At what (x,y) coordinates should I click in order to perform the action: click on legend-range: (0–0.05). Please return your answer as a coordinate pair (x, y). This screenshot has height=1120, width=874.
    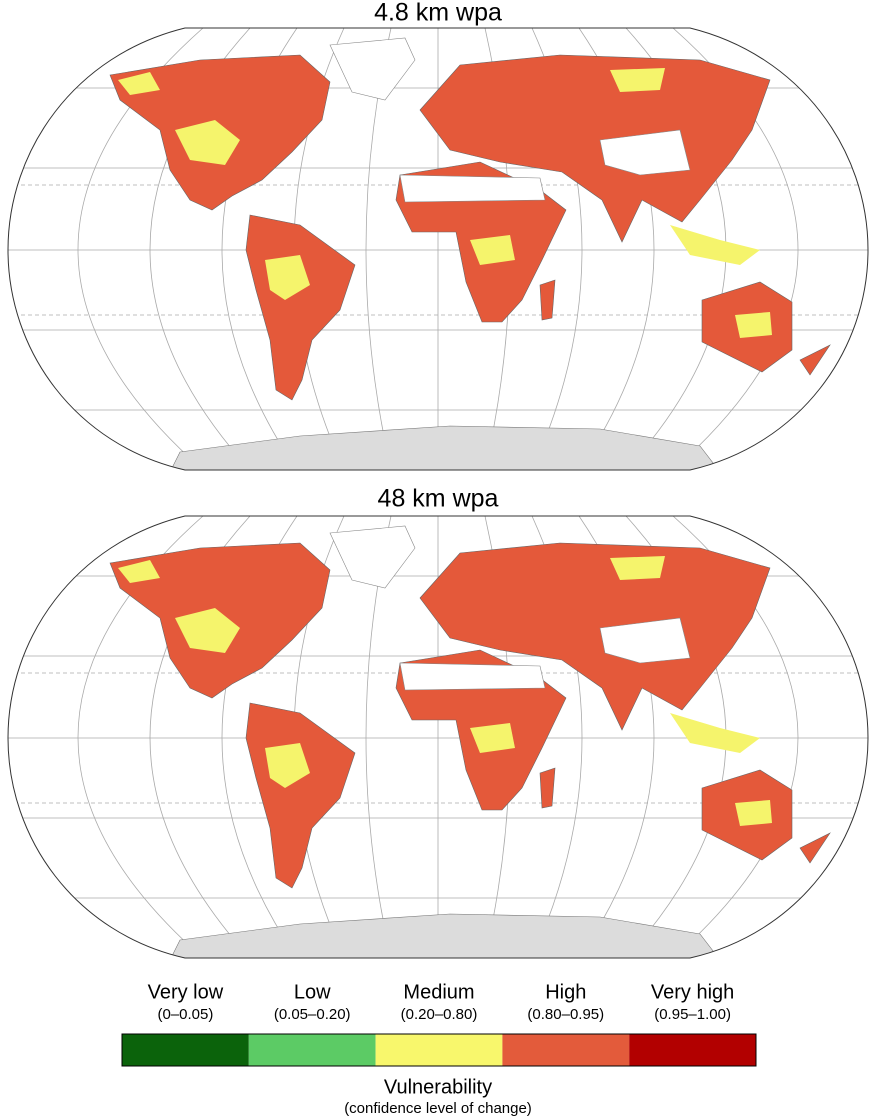
    Looking at the image, I should click on (185, 1014).